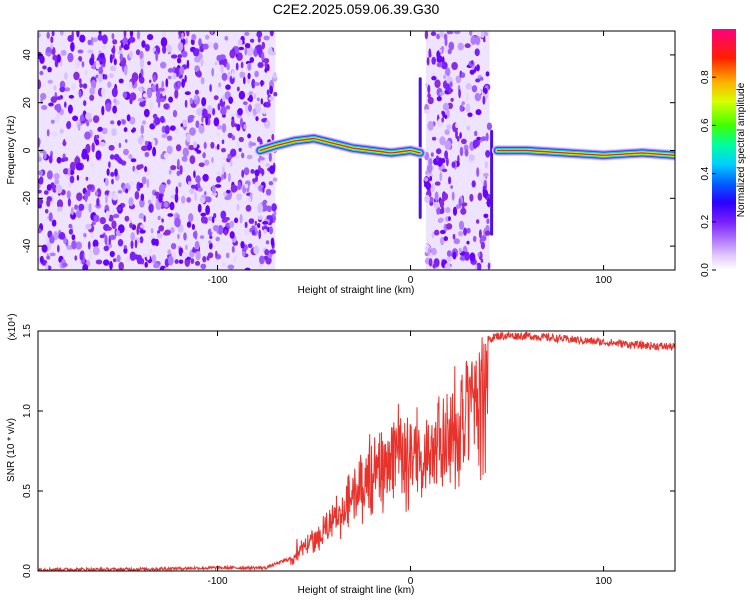 The width and height of the screenshot is (750, 600). I want to click on signal-band, so click(340, 145).